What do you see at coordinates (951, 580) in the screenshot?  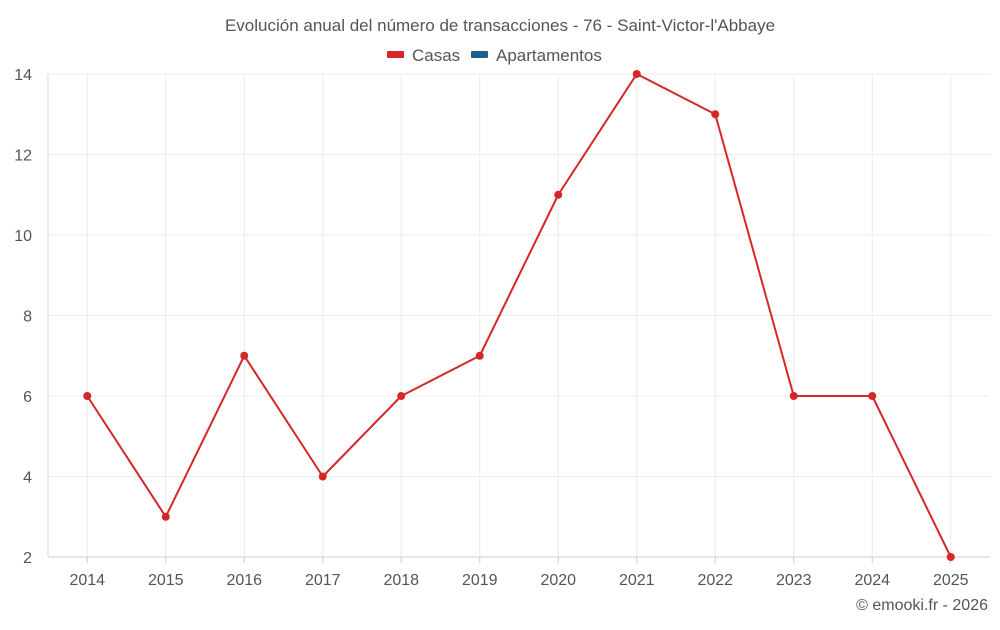 I see `x-tick-label: 2025` at bounding box center [951, 580].